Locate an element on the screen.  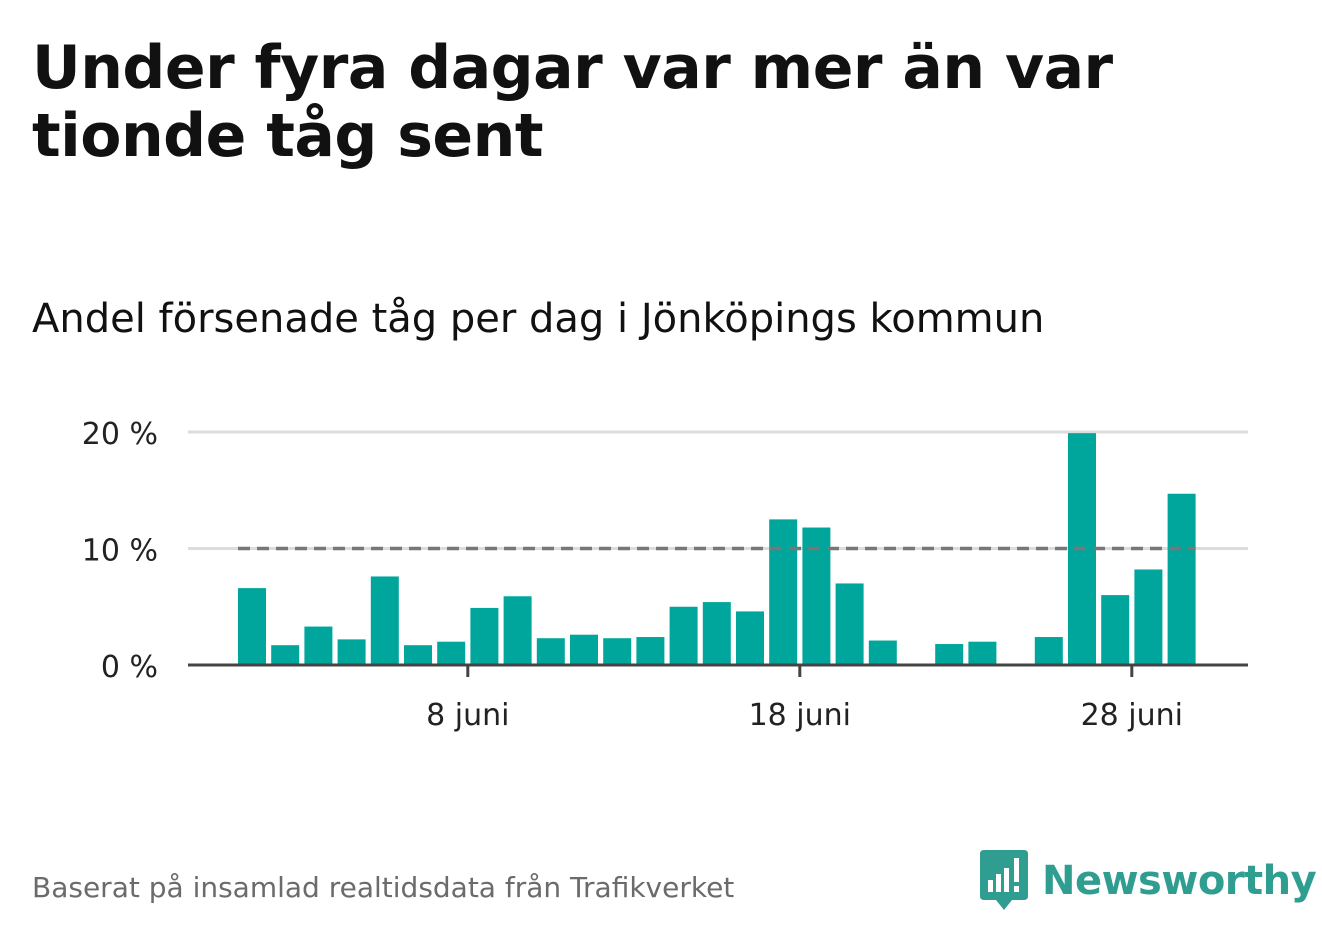
brand-name: Newsworthy is located at coordinates (1179, 881).